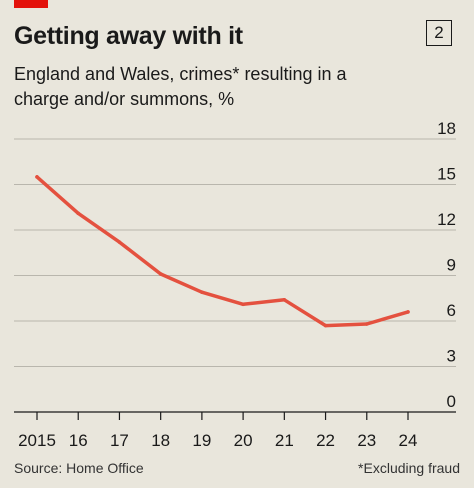 This screenshot has width=474, height=488. What do you see at coordinates (451, 310) in the screenshot?
I see `y-tick-label: 6` at bounding box center [451, 310].